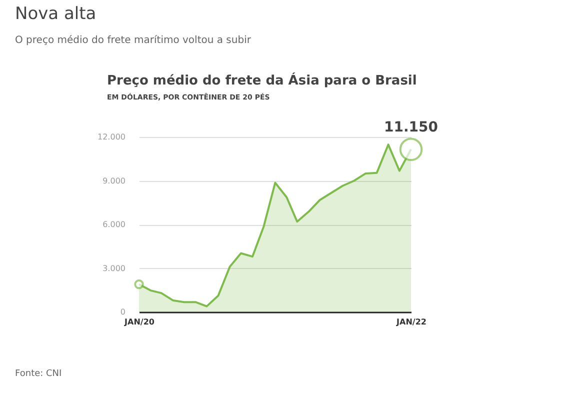 Image resolution: width=565 pixels, height=398 pixels. What do you see at coordinates (411, 127) in the screenshot?
I see `annotation: 11.150` at bounding box center [411, 127].